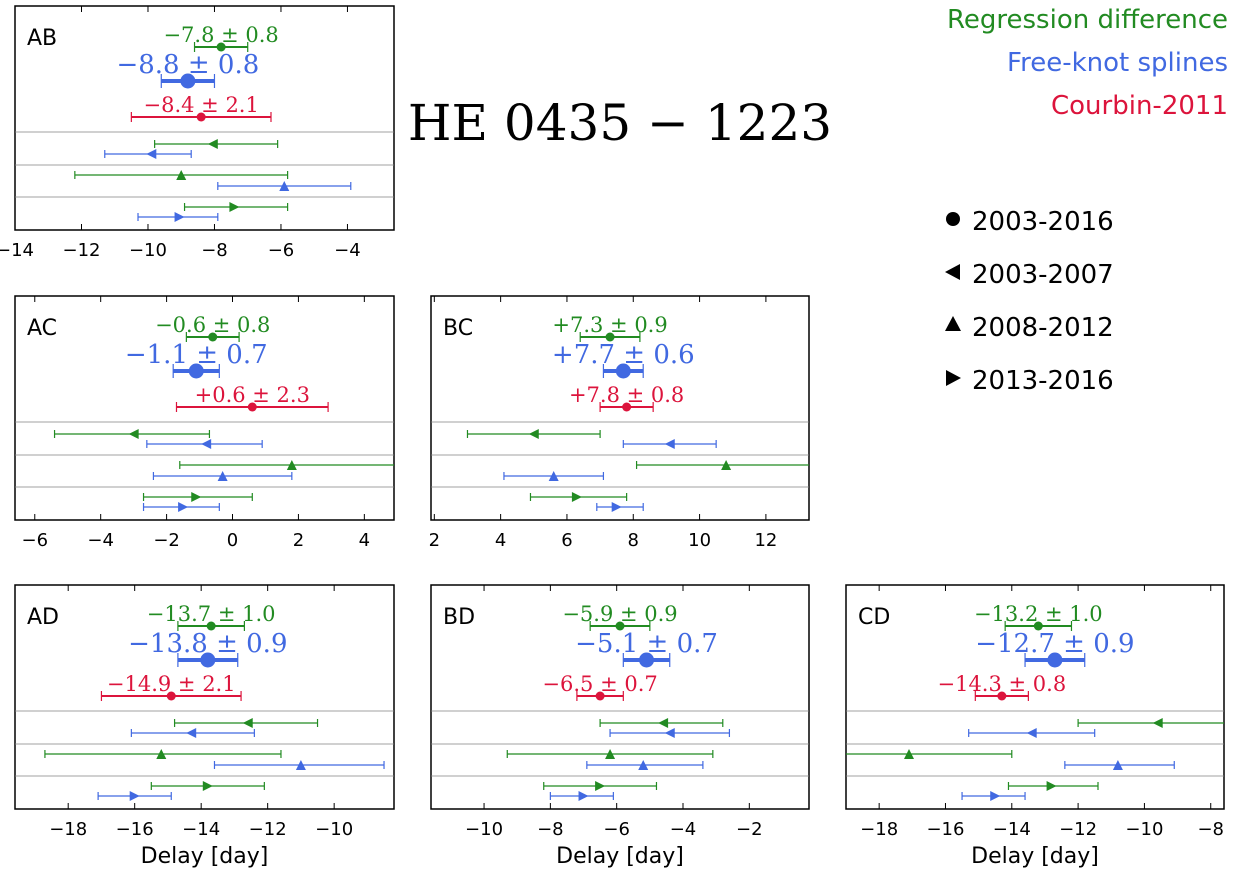 This screenshot has height=870, width=1238. What do you see at coordinates (1054, 644) in the screenshot?
I see `summary-value-label-fks: −12.7 ± 0.9` at bounding box center [1054, 644].